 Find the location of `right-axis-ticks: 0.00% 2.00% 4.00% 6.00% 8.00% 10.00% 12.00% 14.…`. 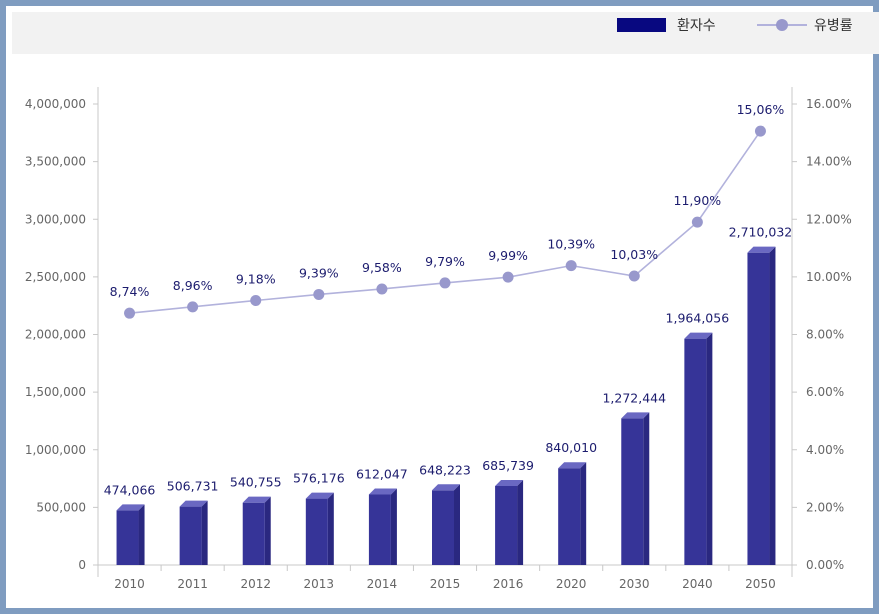

right-axis-ticks: 0.00% 2.00% 4.00% 6.00% 8.00% 10.00% 12.00% 14.… is located at coordinates (822, 334).